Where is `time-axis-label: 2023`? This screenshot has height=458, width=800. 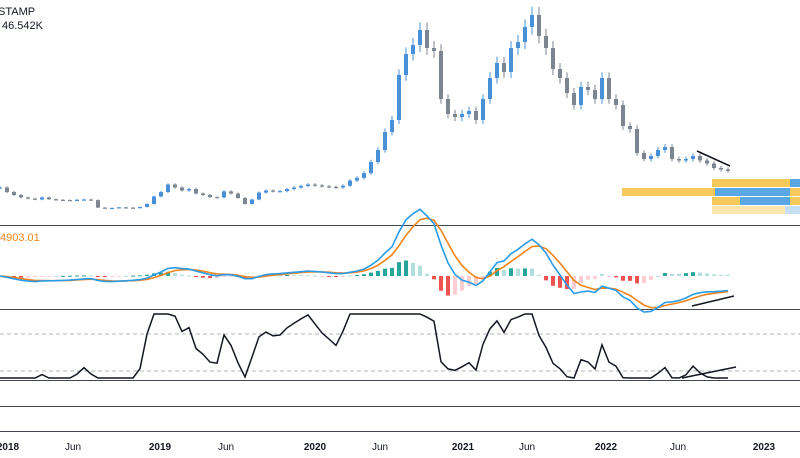 time-axis-label: 2023 is located at coordinates (764, 447).